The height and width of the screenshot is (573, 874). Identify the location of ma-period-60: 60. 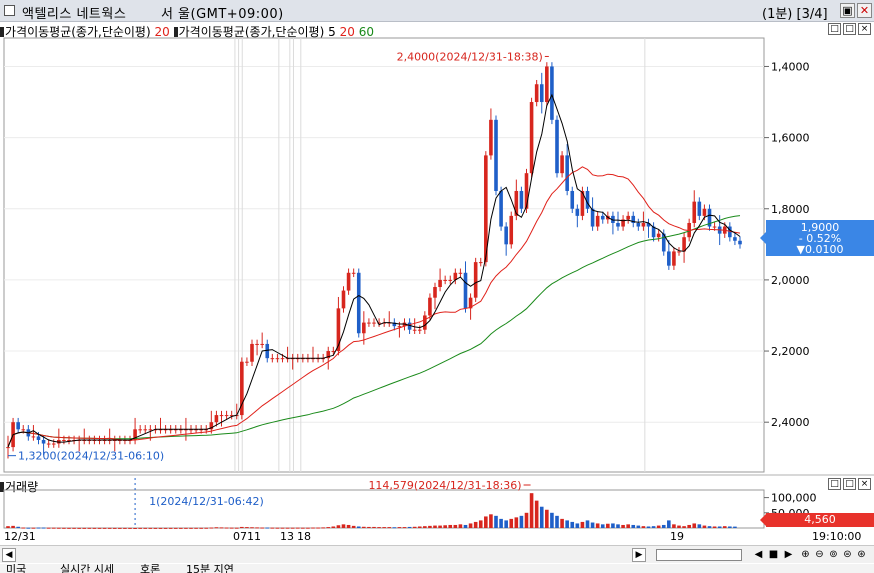
(366, 32).